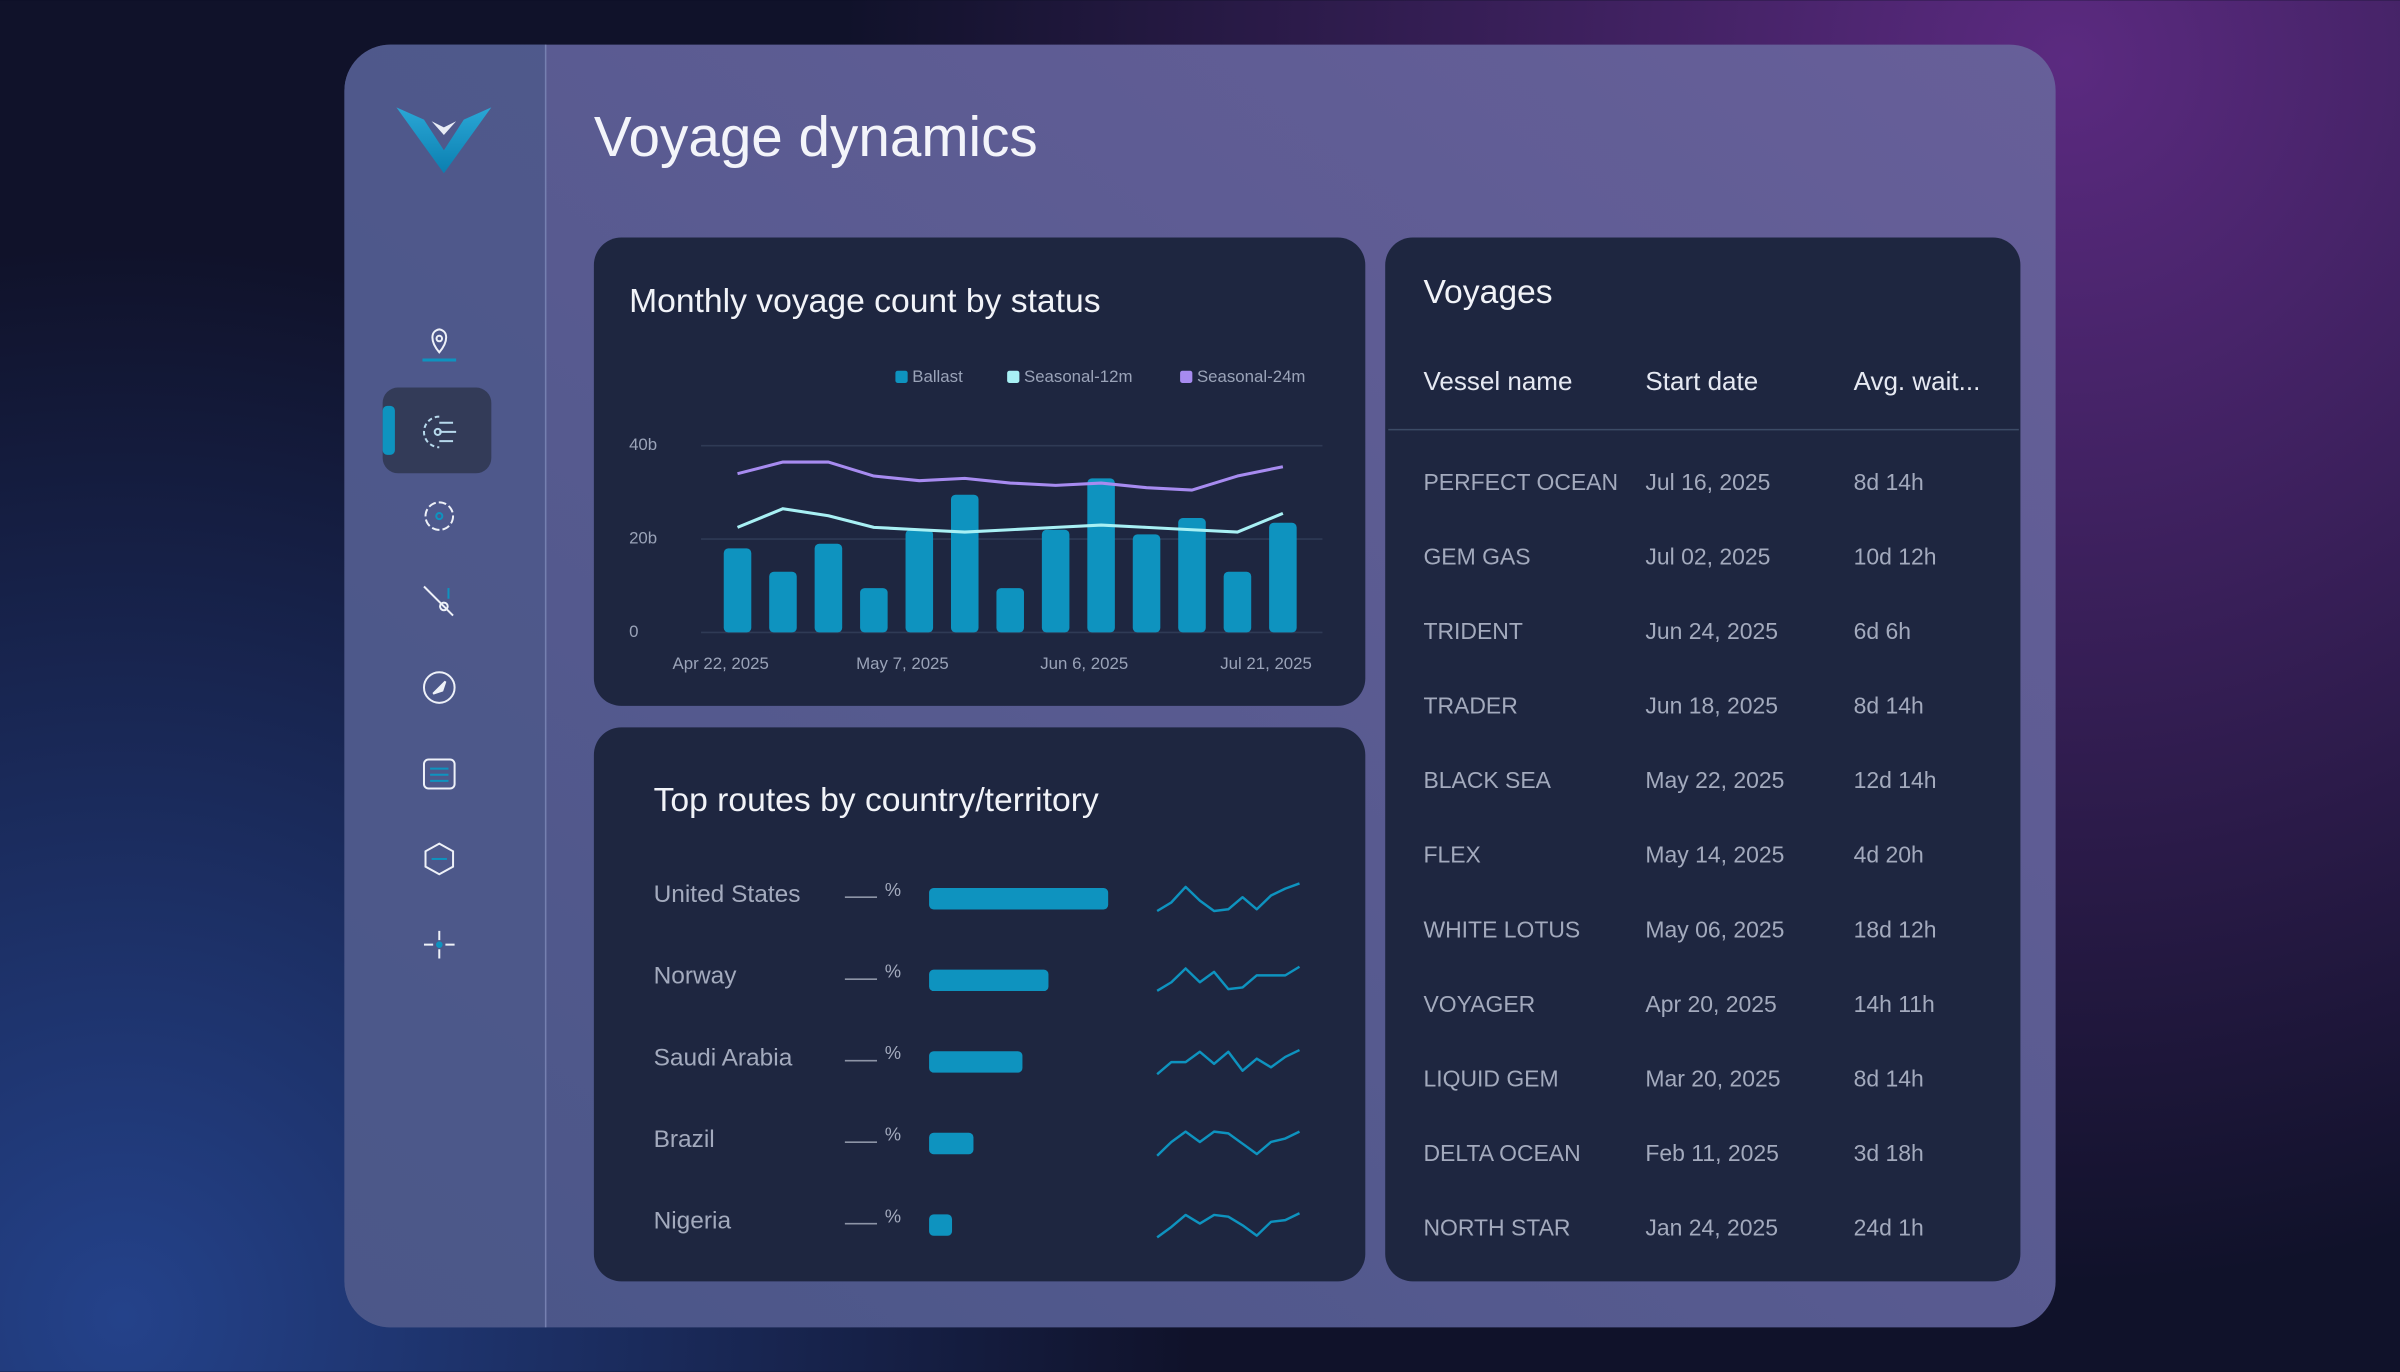  I want to click on table-row: GEM GAS Jul 02, 2025 10d 12h, so click(1679, 557).